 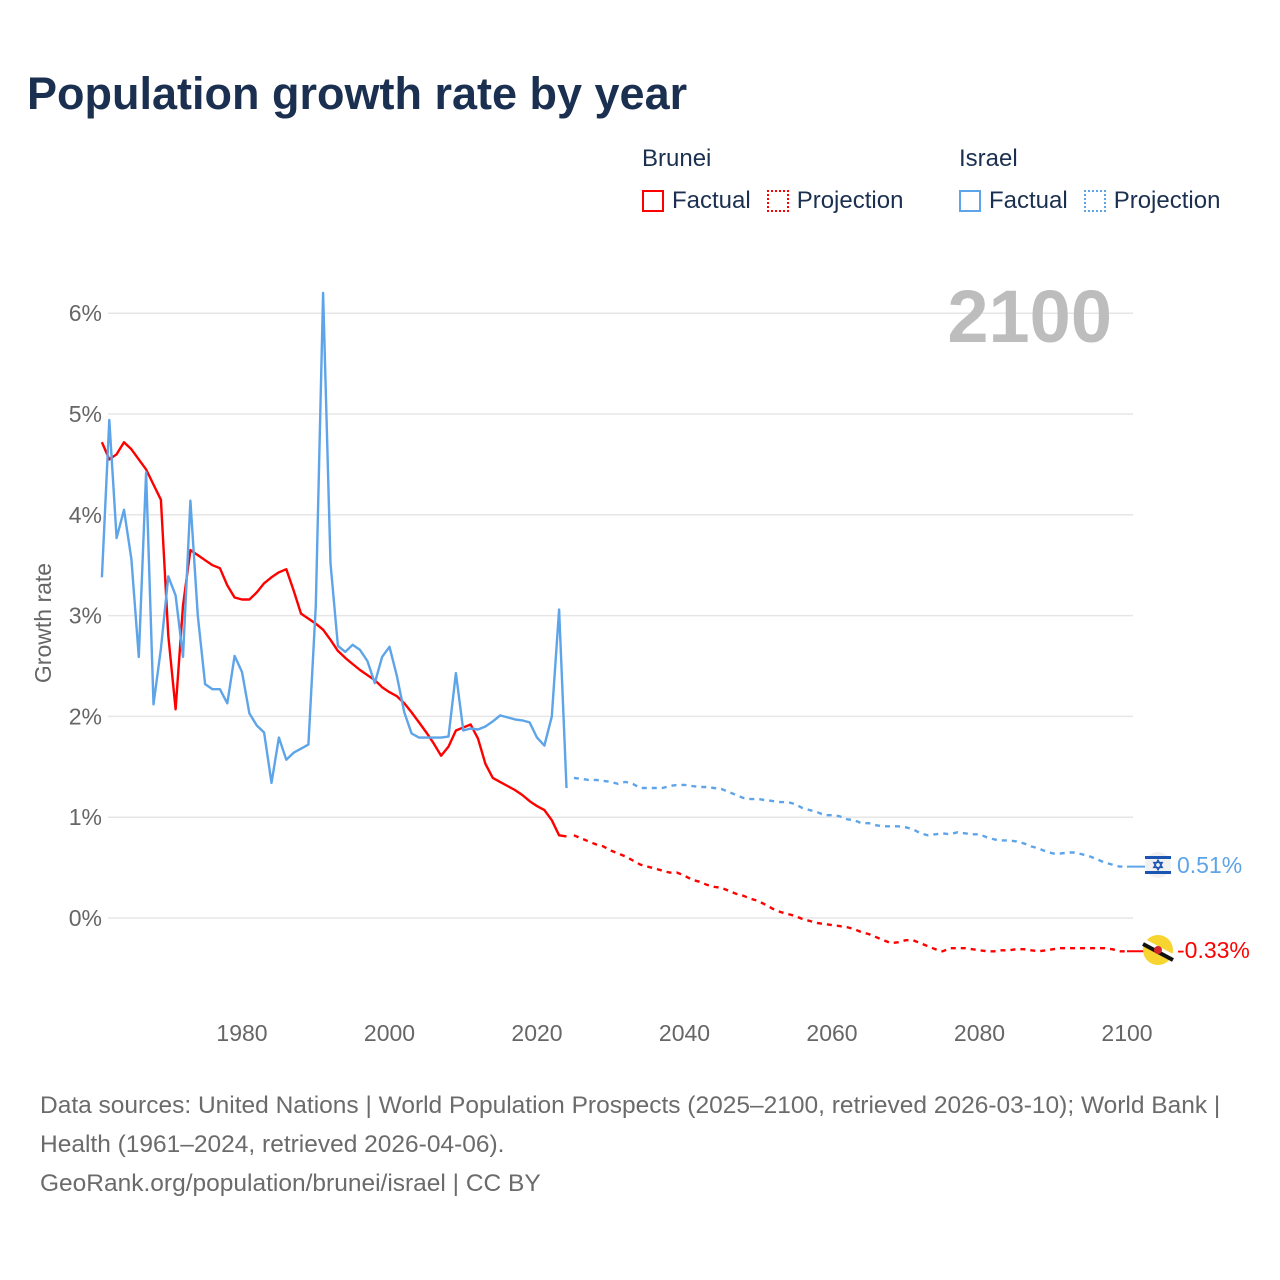 I want to click on legend-item-brunei-factual: Factual, so click(x=696, y=201).